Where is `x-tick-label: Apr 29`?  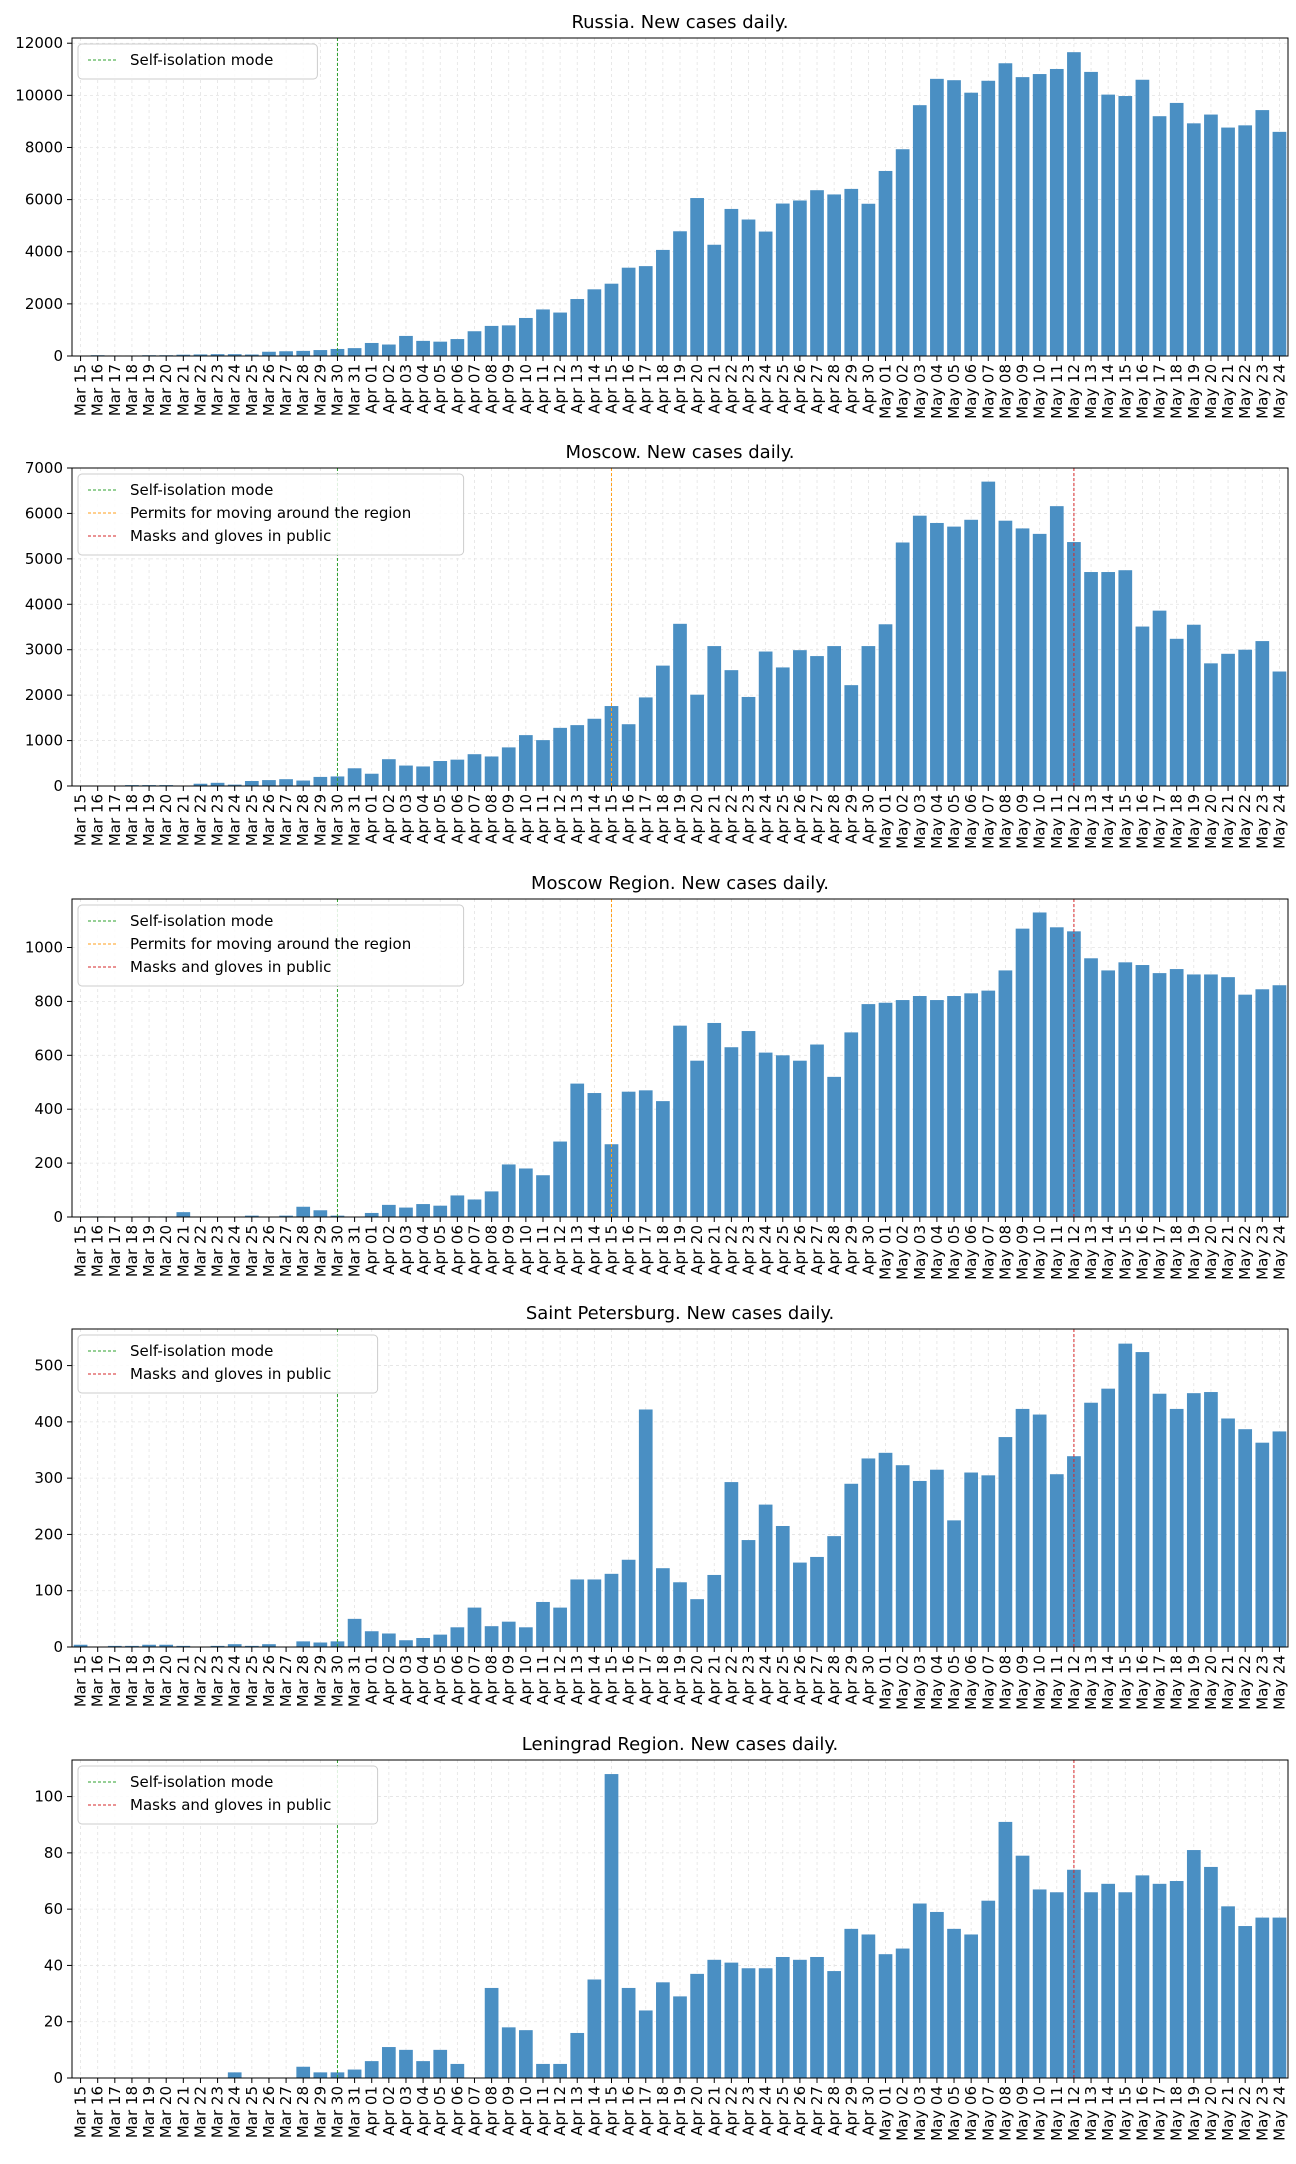
x-tick-label: Apr 29 is located at coordinates (851, 2111).